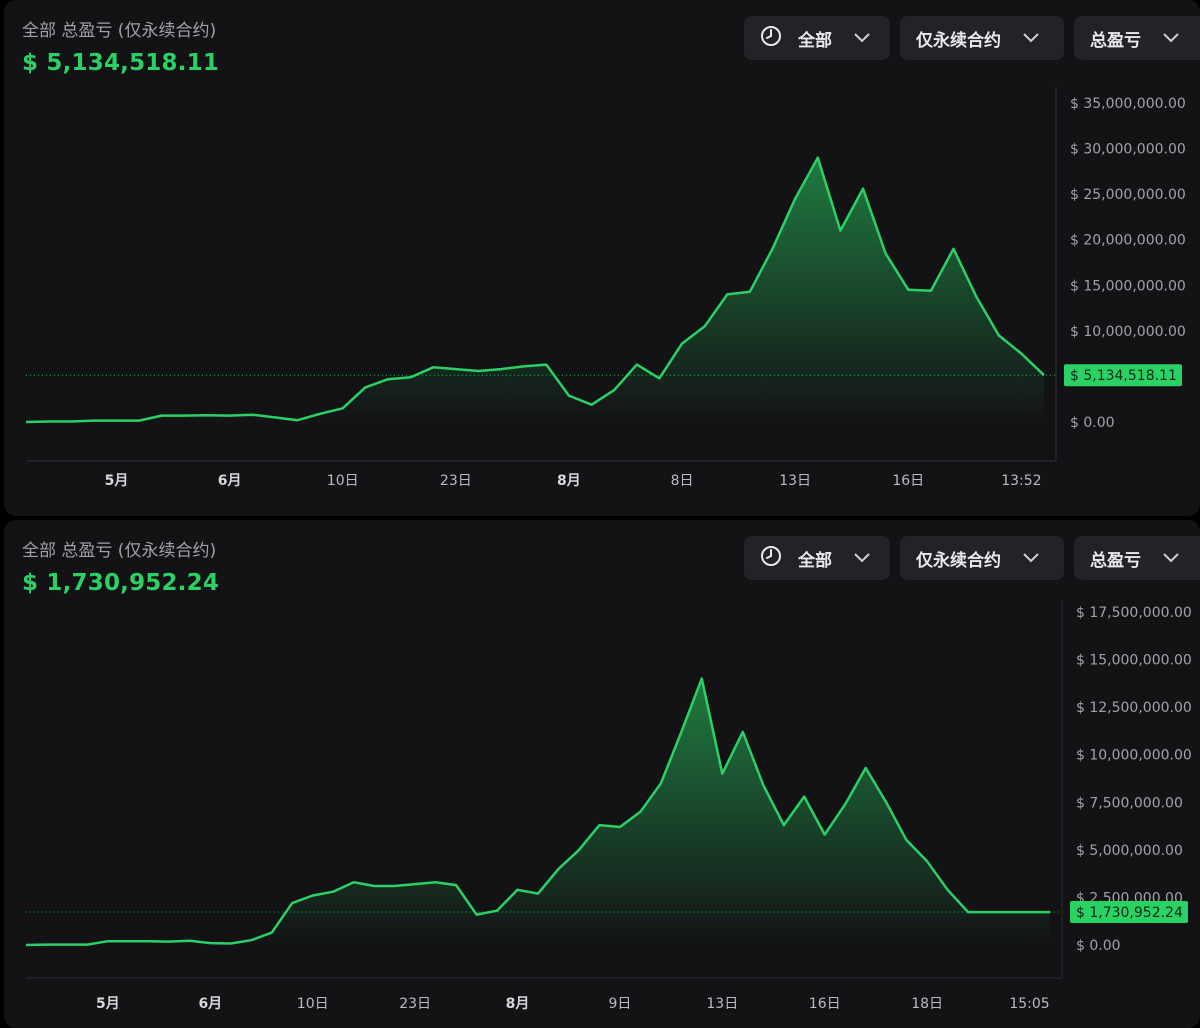  What do you see at coordinates (121, 583) in the screenshot?
I see `pnl-total-value: $ 1,730,952.24` at bounding box center [121, 583].